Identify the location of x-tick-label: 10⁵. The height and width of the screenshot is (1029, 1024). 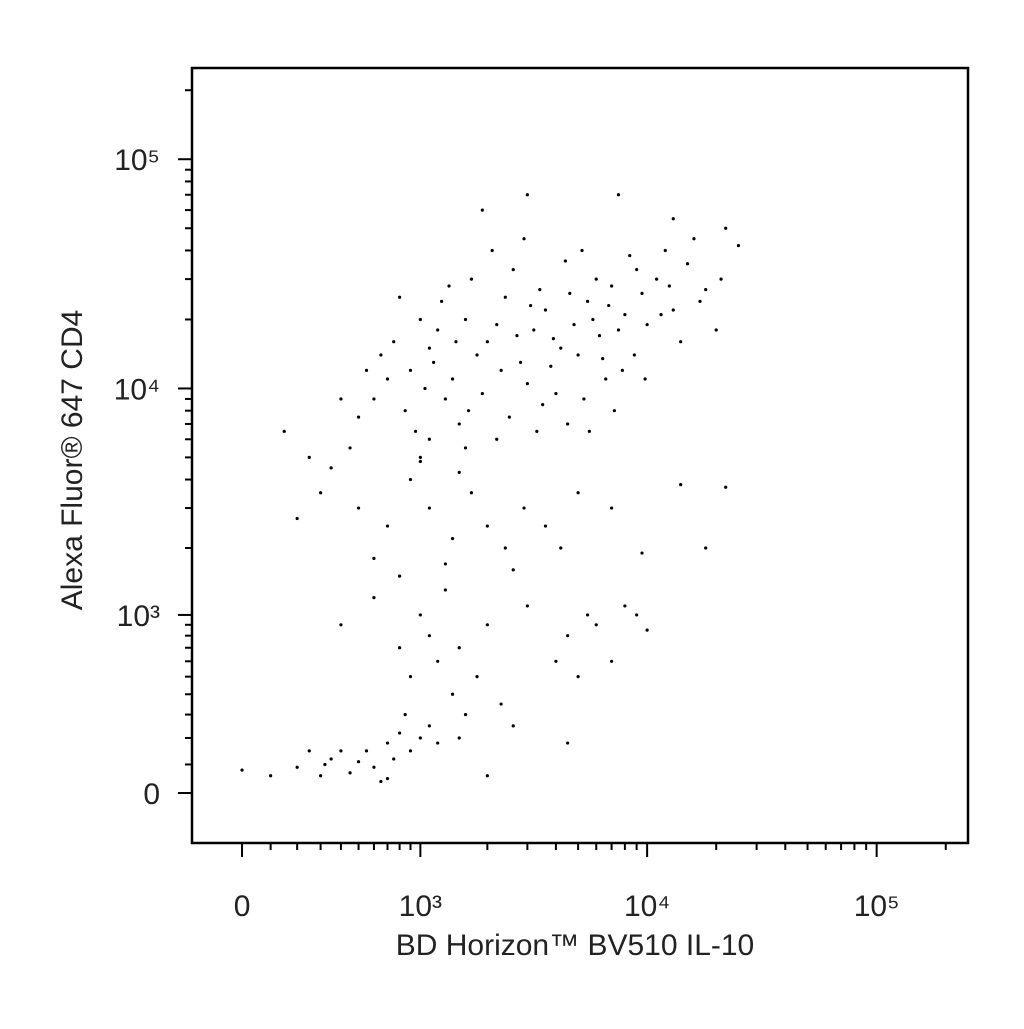
(877, 906).